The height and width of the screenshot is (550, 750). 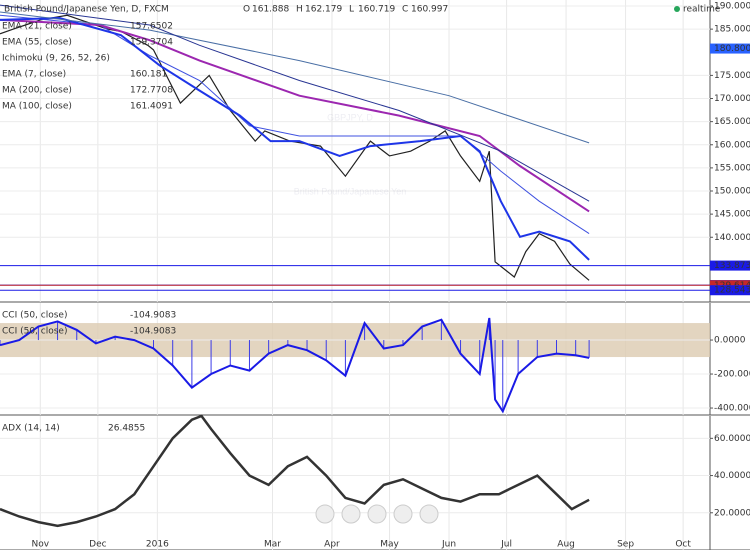 I want to click on y-tick-label: -200.0000, so click(x=732, y=375).